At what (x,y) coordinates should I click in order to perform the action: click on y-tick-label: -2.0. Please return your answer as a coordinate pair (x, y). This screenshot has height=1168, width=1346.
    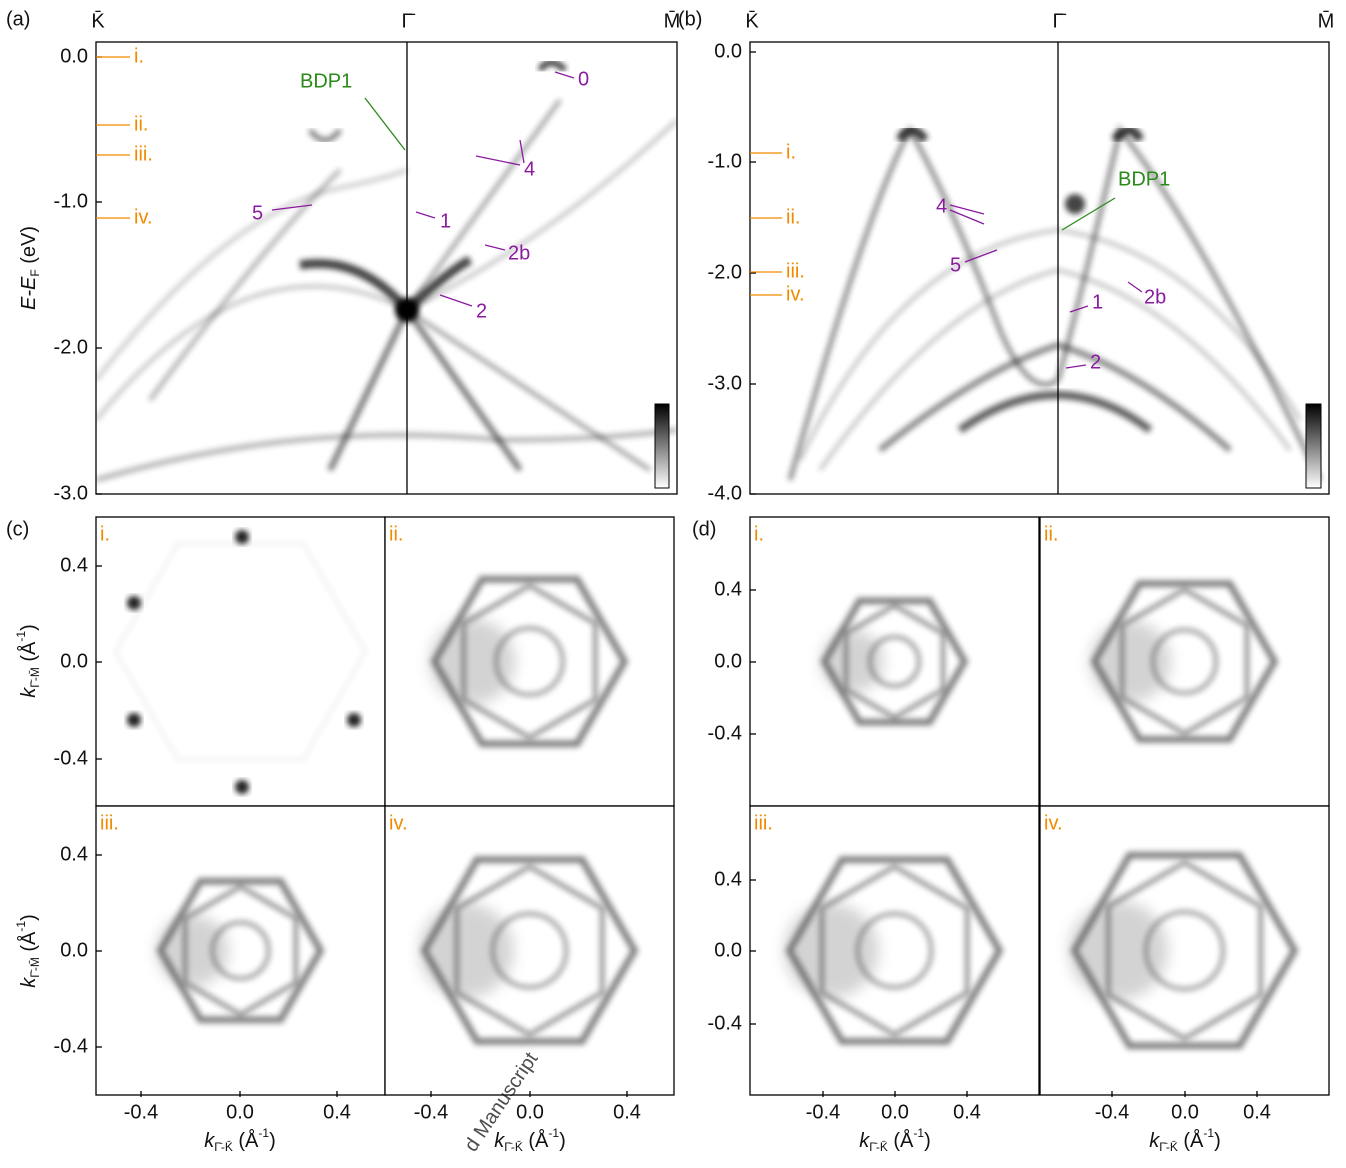
    Looking at the image, I should click on (725, 272).